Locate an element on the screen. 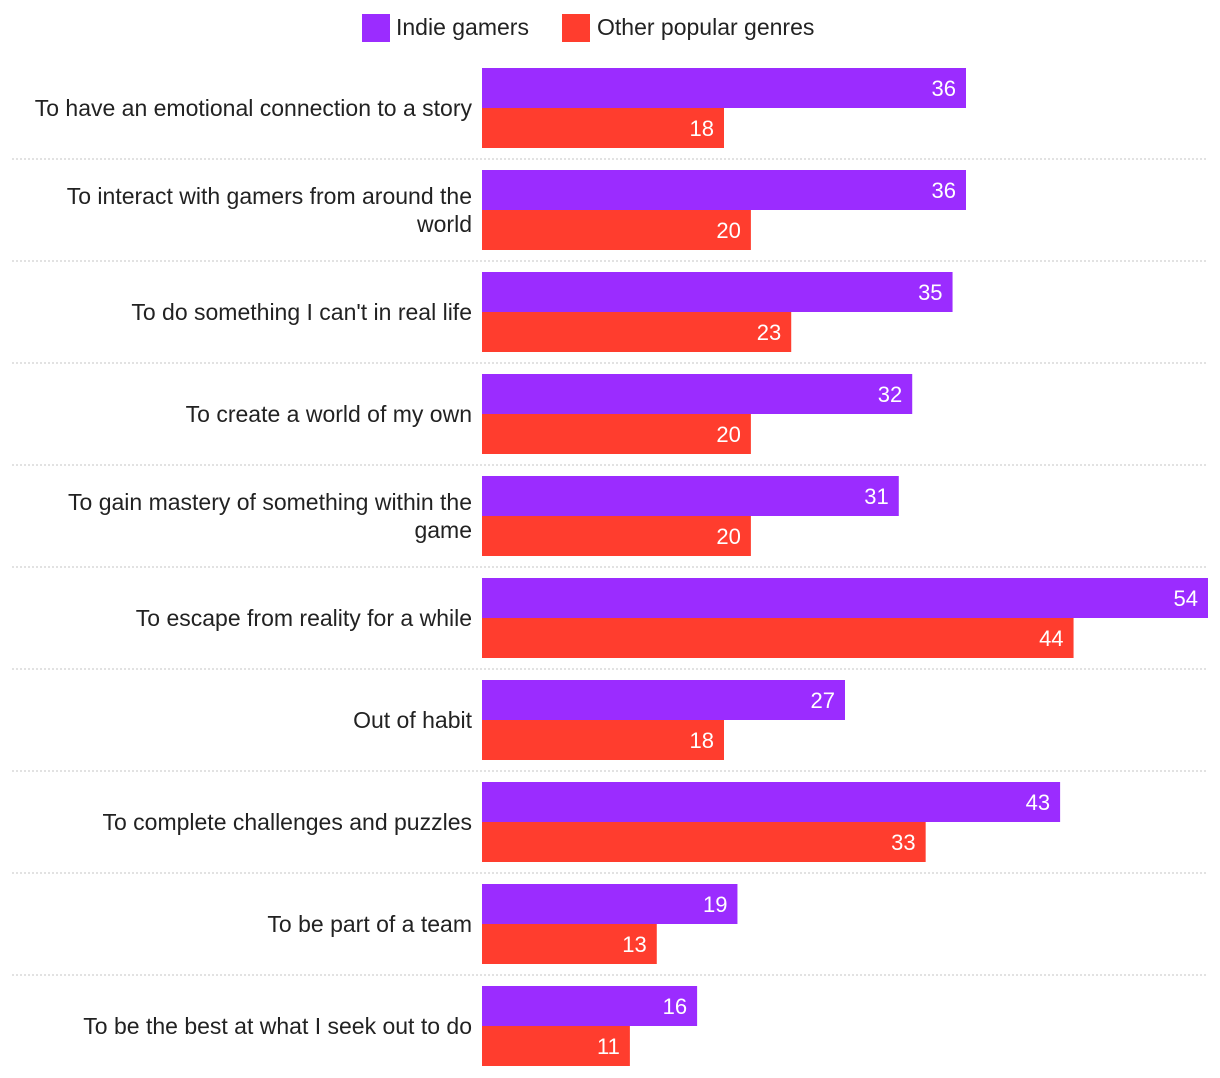  category-label-7: To complete challenges and puzzles is located at coordinates (287, 822).